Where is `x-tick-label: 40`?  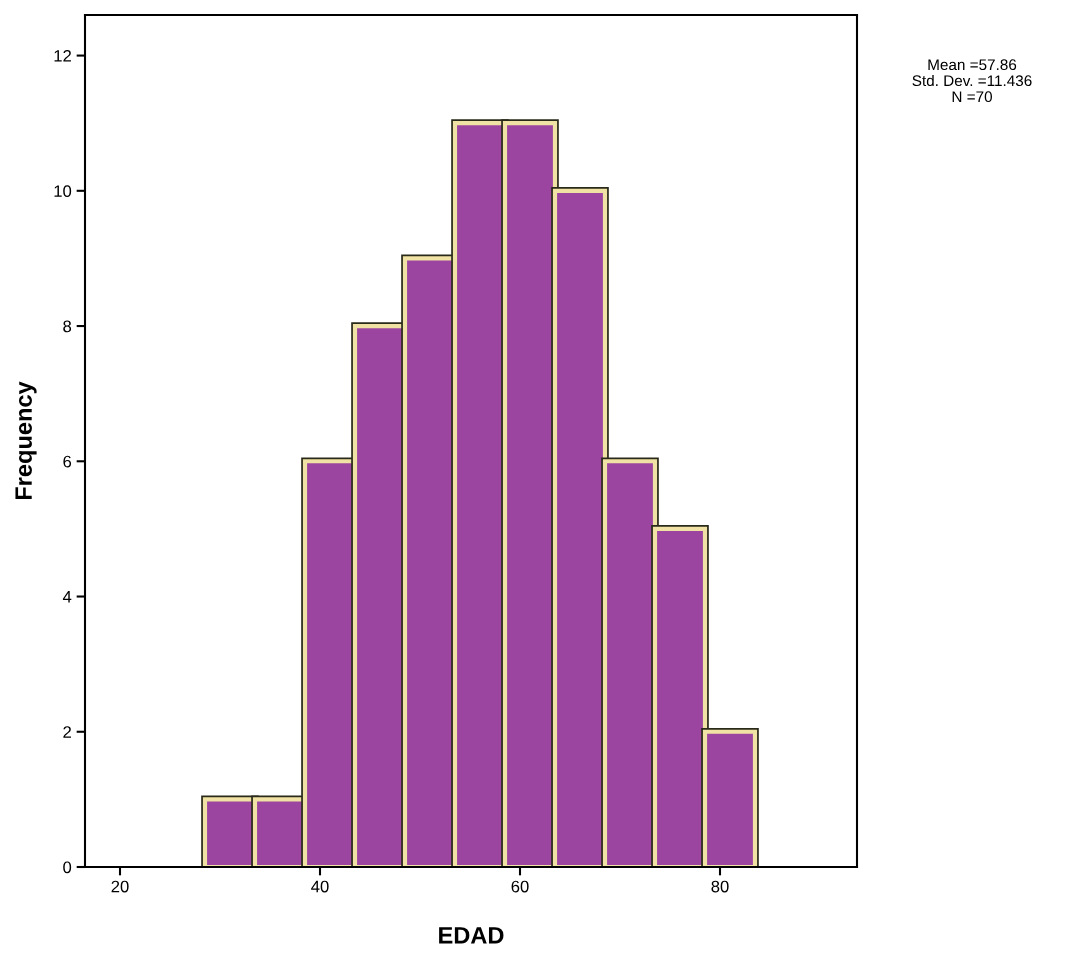
x-tick-label: 40 is located at coordinates (320, 886).